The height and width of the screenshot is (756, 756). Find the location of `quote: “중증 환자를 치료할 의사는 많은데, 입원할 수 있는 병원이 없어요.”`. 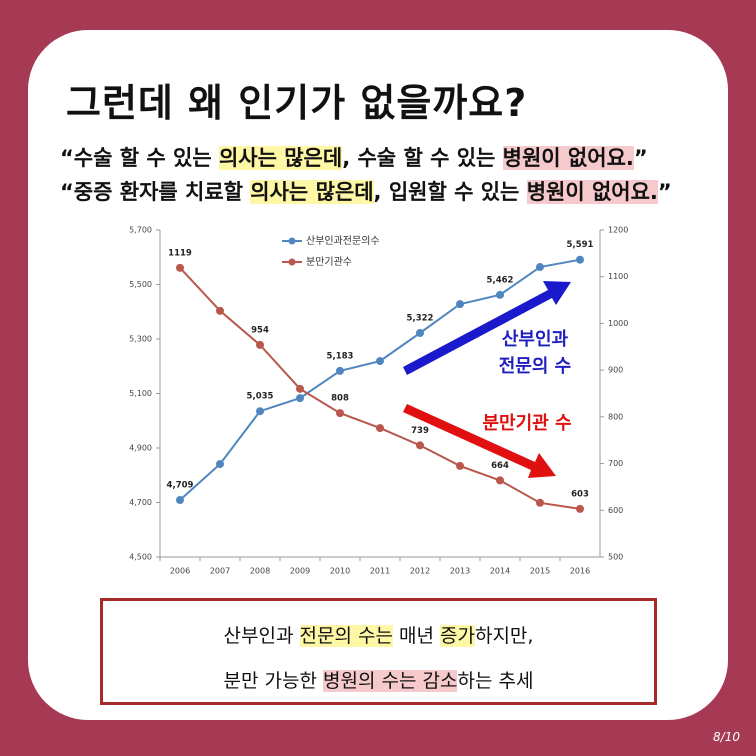

quote: “중증 환자를 치료할 의사는 많은데, 입원할 수 있는 병원이 없어요.” is located at coordinates (366, 191).